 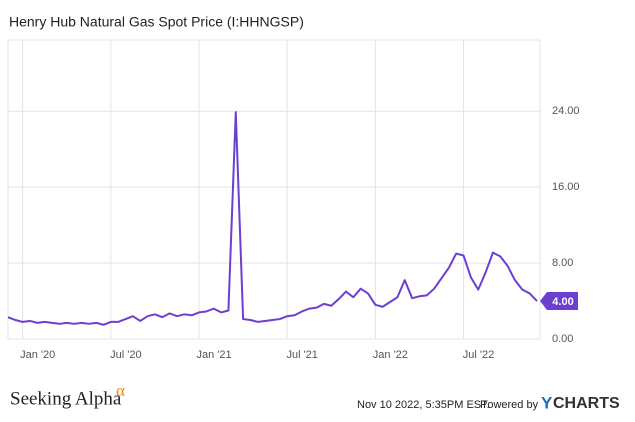 What do you see at coordinates (509, 405) in the screenshot?
I see `powered-by: Powered by` at bounding box center [509, 405].